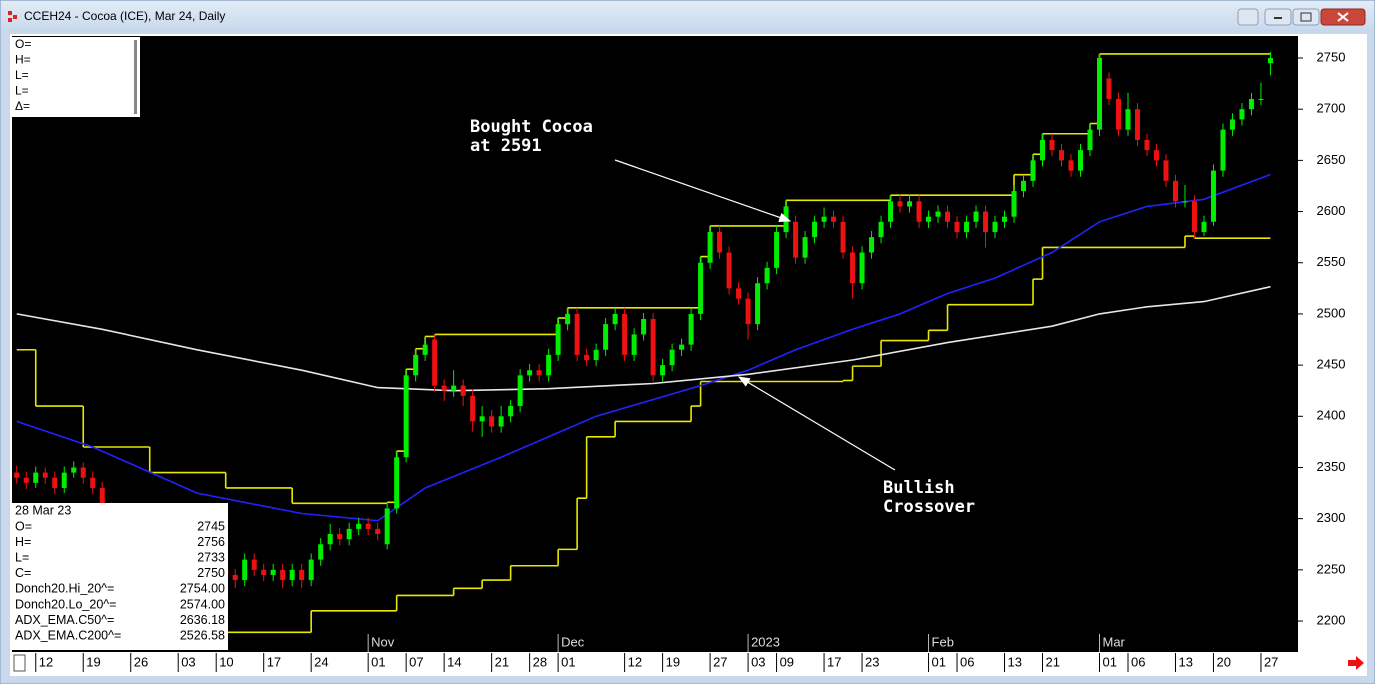 The image size is (1375, 684). Describe the element at coordinates (1248, 17) in the screenshot. I see `pin-button` at that location.